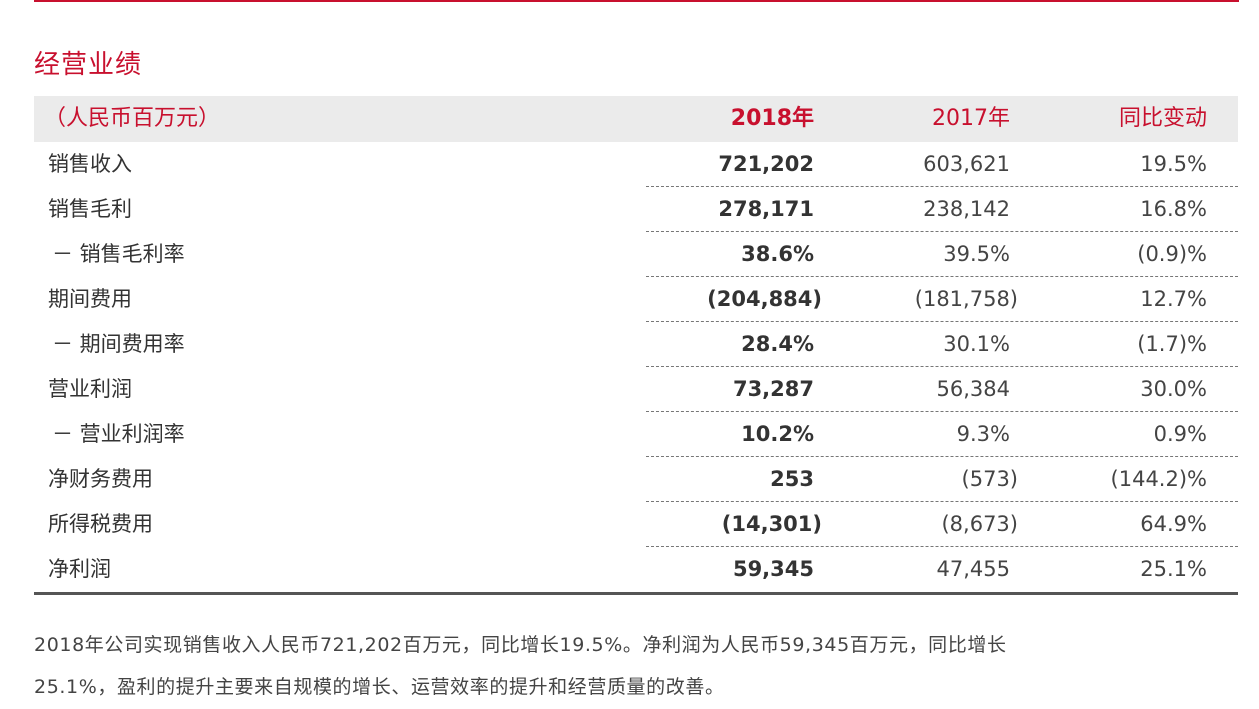  What do you see at coordinates (976, 254) in the screenshot?
I see `value-2017: 39.5%` at bounding box center [976, 254].